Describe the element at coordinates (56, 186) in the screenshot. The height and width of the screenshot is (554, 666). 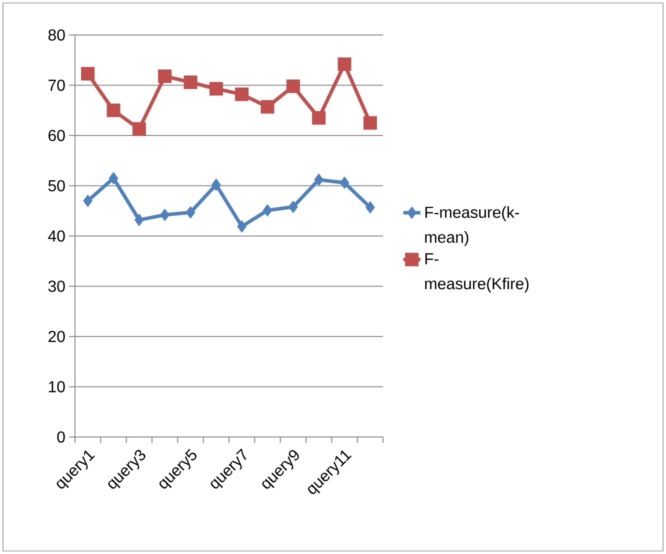
I see `y-tick-label: 50` at that location.